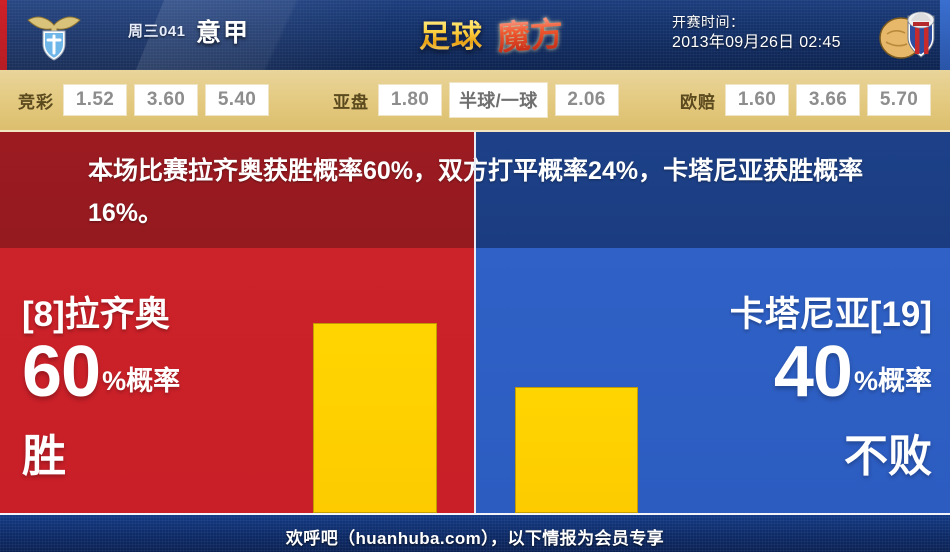 This screenshot has height=552, width=950. What do you see at coordinates (157, 31) in the screenshot?
I see `match-number-label: 周三041` at bounding box center [157, 31].